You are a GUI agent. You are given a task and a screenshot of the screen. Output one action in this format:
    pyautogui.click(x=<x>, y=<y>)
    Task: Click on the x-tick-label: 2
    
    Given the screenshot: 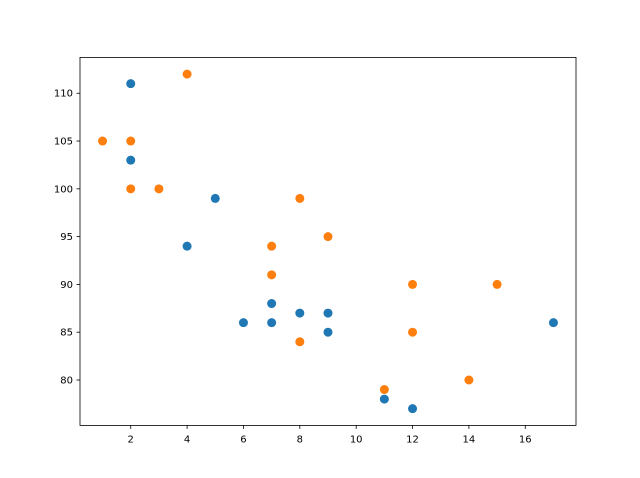 What is the action you would take?
    pyautogui.click(x=131, y=439)
    